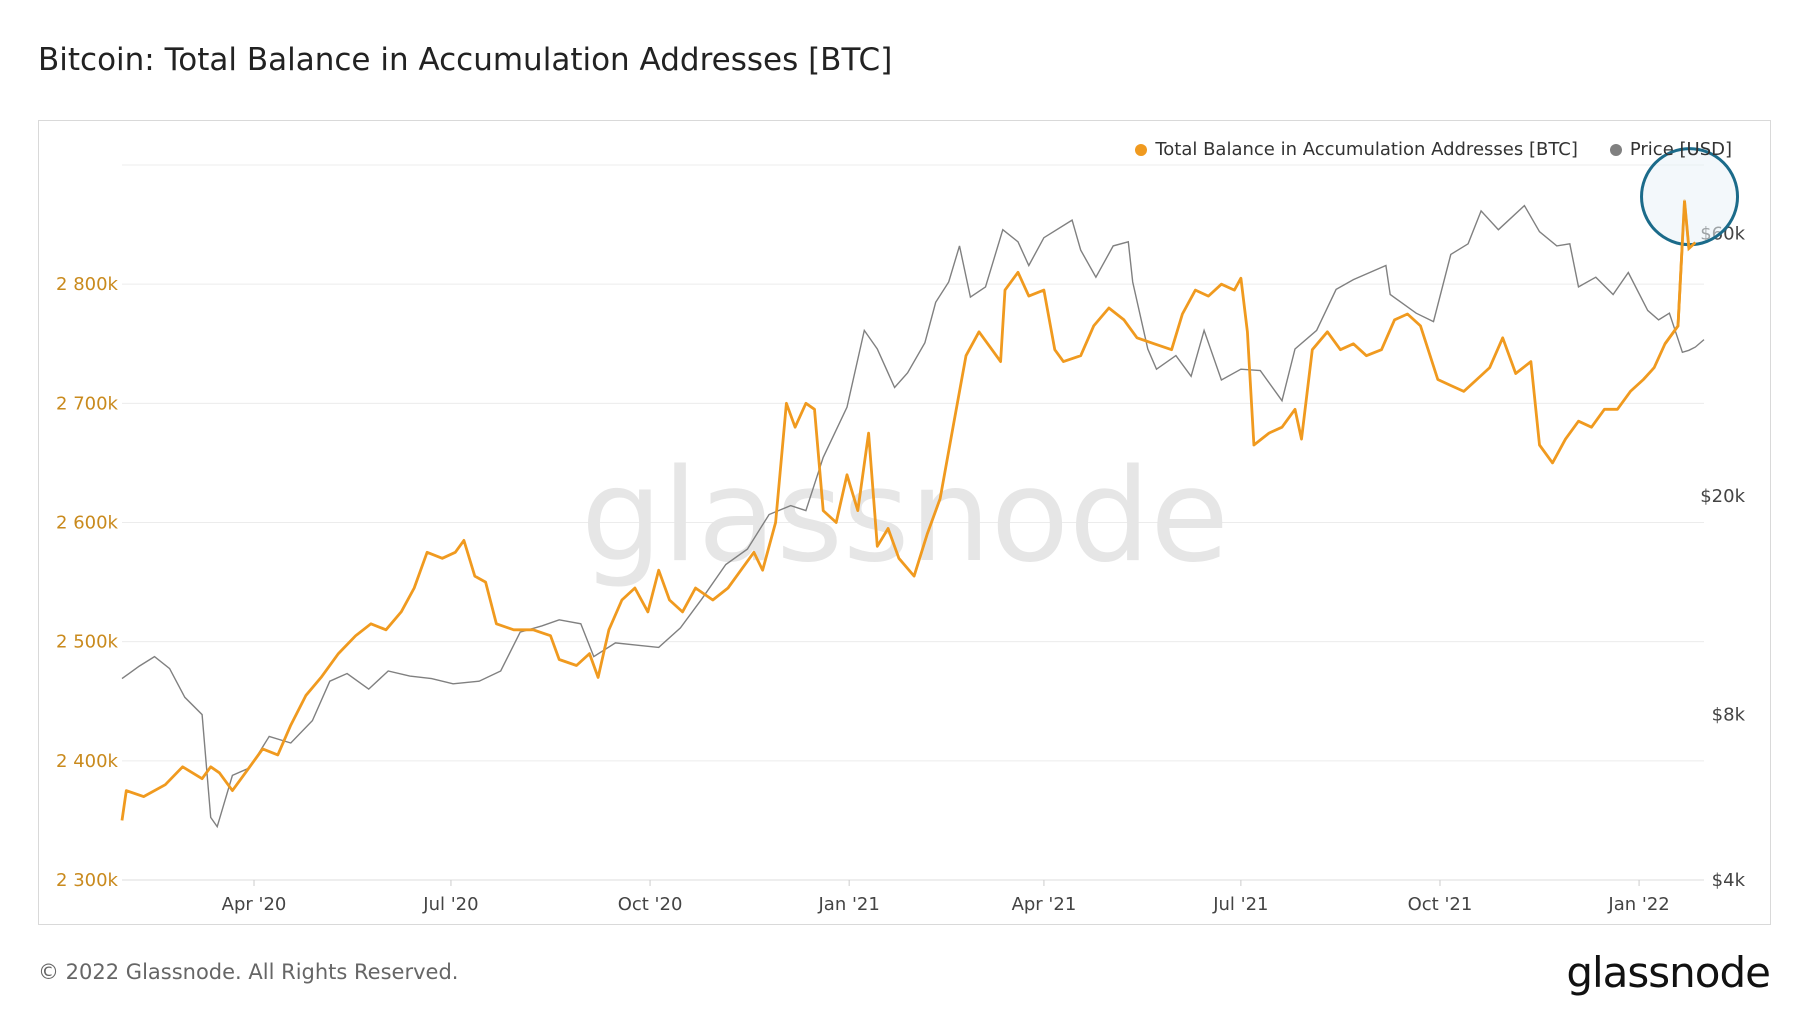 The height and width of the screenshot is (1013, 1800). What do you see at coordinates (87, 582) in the screenshot?
I see `left-axis-ticks: 2 300k 2 400k 2 500k 2 600k 2 700k 2 800k` at bounding box center [87, 582].